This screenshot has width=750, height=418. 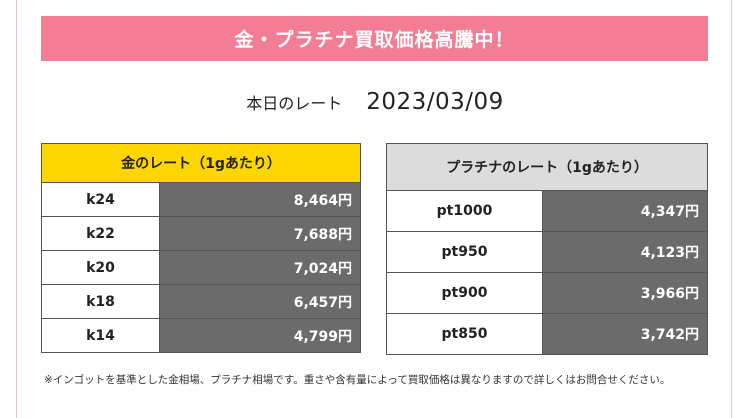 What do you see at coordinates (260, 267) in the screenshot?
I see `gold-grade-price: 7,024円` at bounding box center [260, 267].